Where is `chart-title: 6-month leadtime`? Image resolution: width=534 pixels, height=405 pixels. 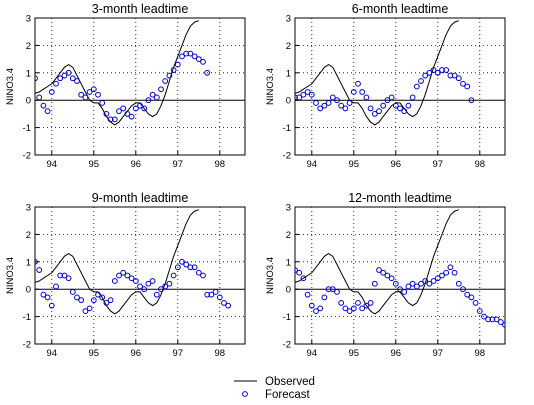 chart-title: 6-month leadtime is located at coordinates (400, 9).